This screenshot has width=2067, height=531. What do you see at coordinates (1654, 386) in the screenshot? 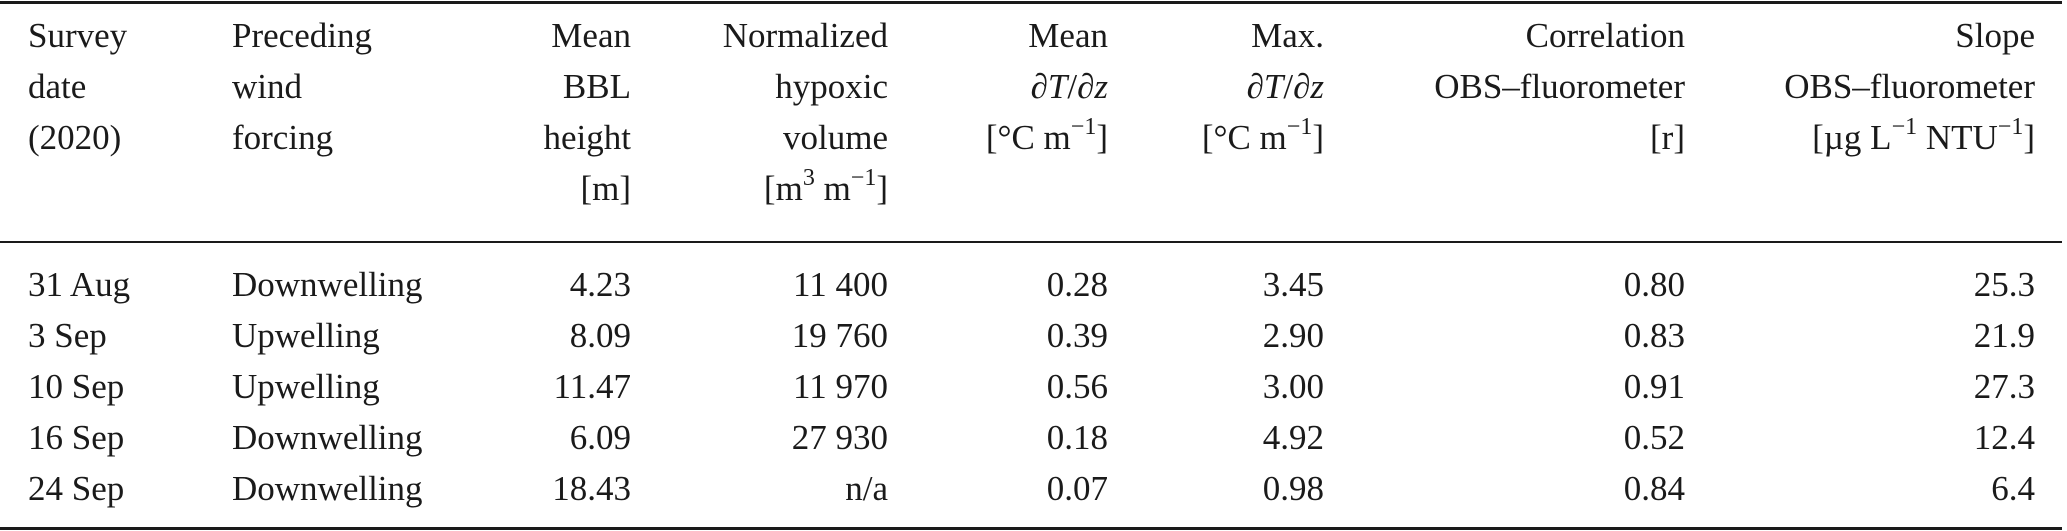
I see `cell-correlation: 0.91` at bounding box center [1654, 386].